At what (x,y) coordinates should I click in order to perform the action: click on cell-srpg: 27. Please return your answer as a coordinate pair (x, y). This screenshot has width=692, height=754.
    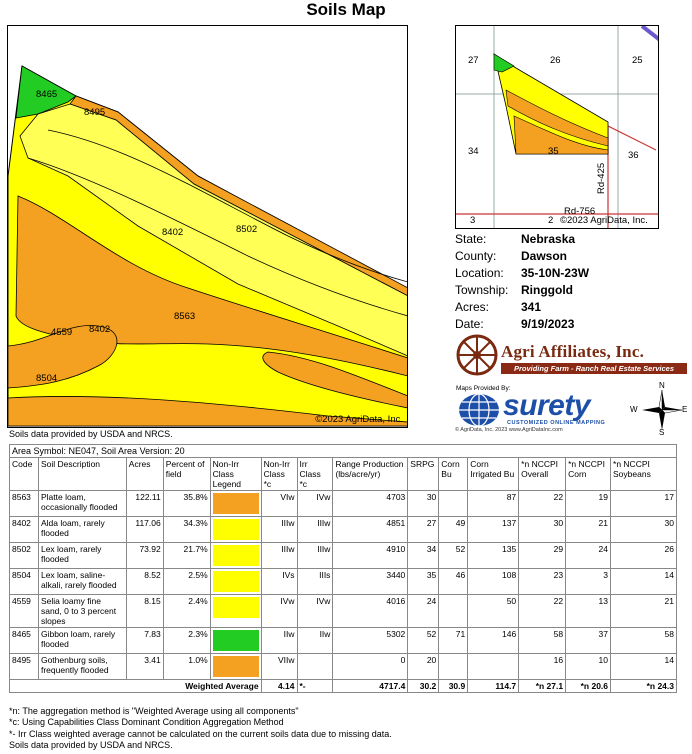
    Looking at the image, I should click on (423, 529).